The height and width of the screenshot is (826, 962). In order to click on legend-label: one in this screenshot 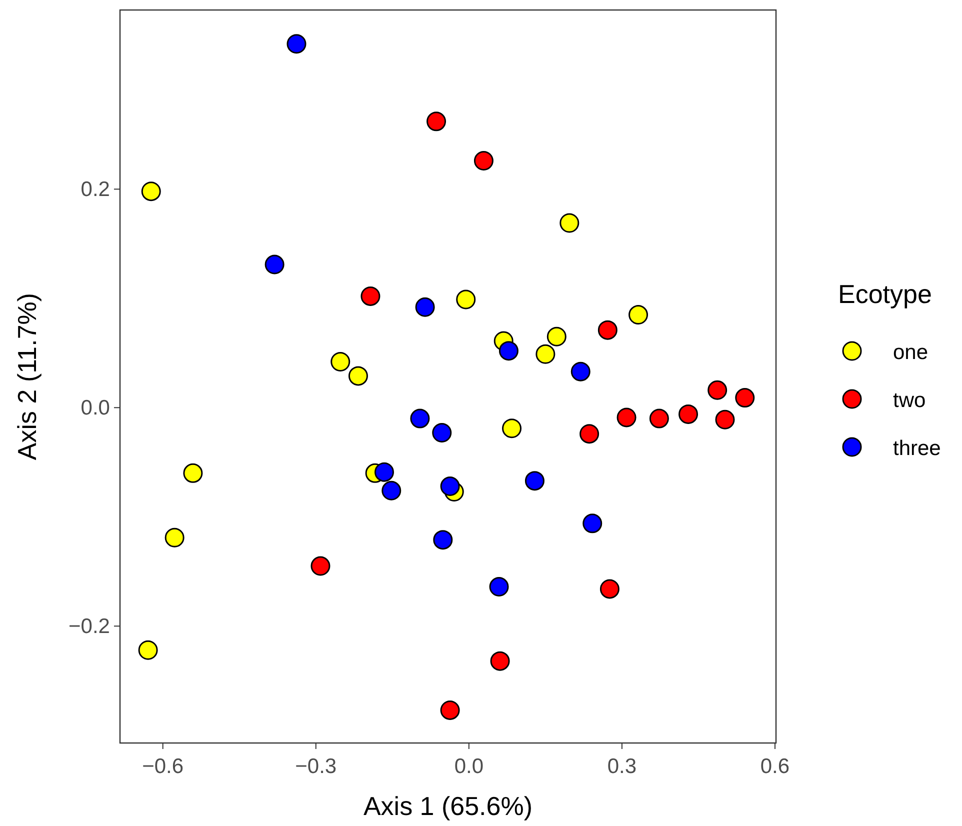, I will do `click(910, 352)`.